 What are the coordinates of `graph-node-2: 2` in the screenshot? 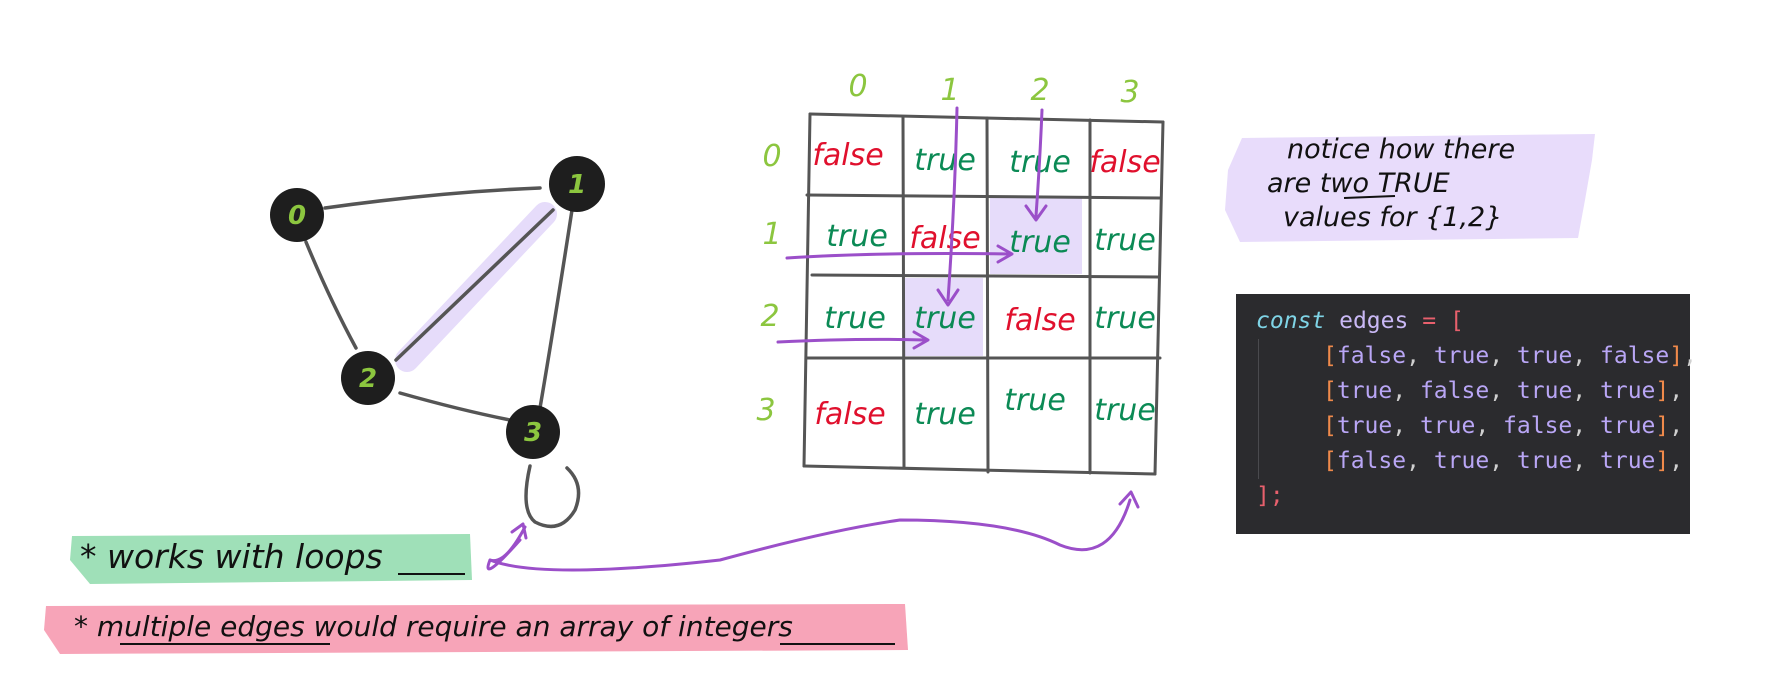 It's located at (368, 378).